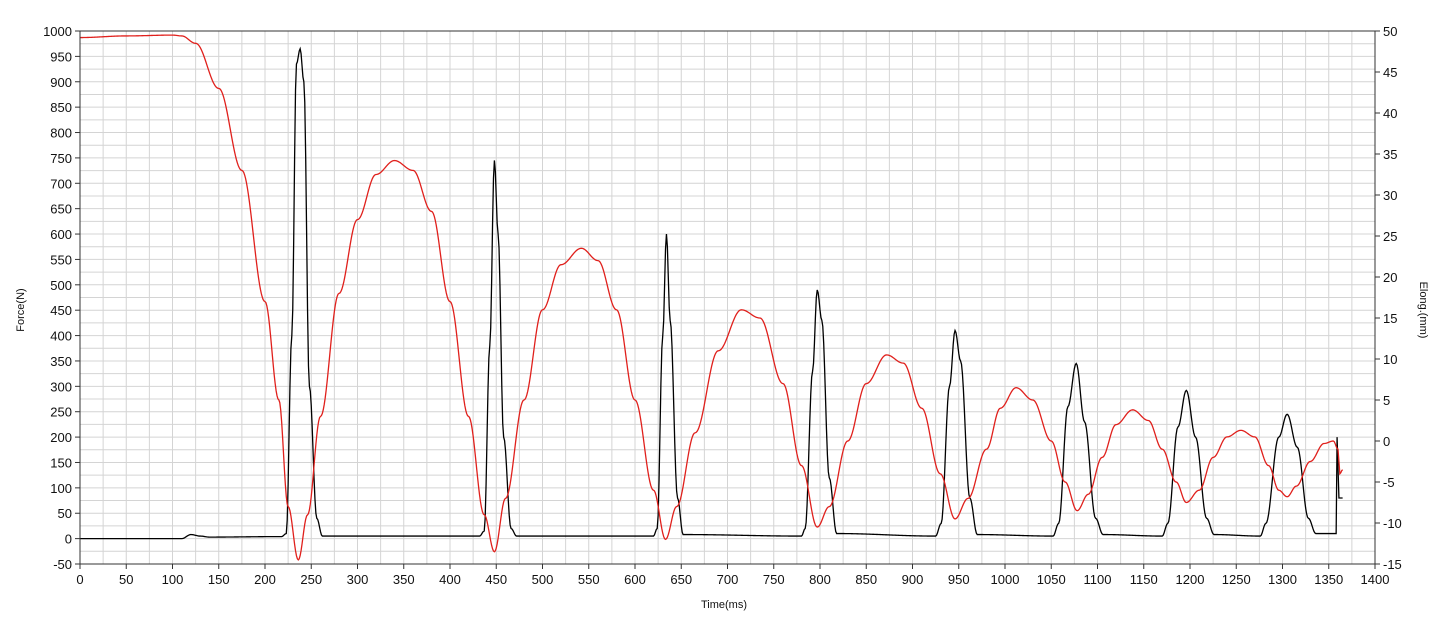  I want to click on y-right-tick-label: 40, so click(1390, 113).